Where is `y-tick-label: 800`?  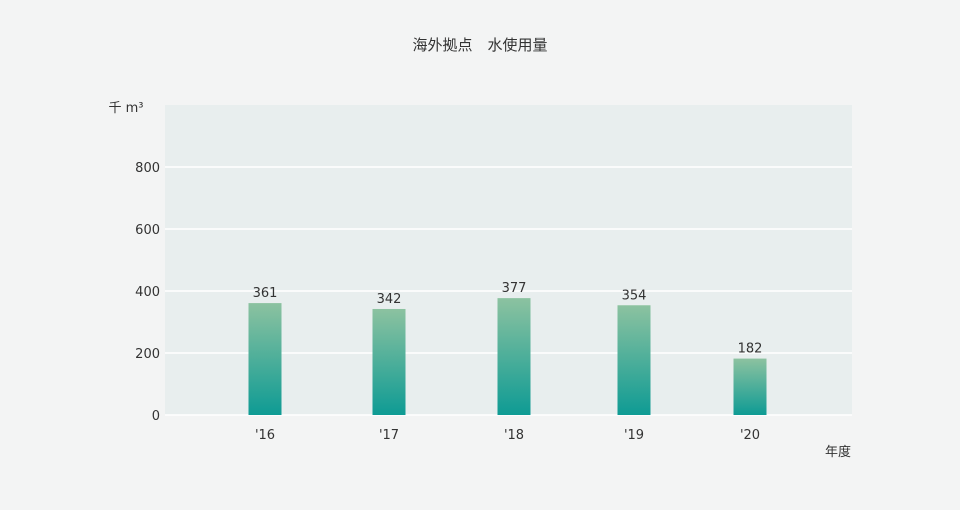 y-tick-label: 800 is located at coordinates (147, 168).